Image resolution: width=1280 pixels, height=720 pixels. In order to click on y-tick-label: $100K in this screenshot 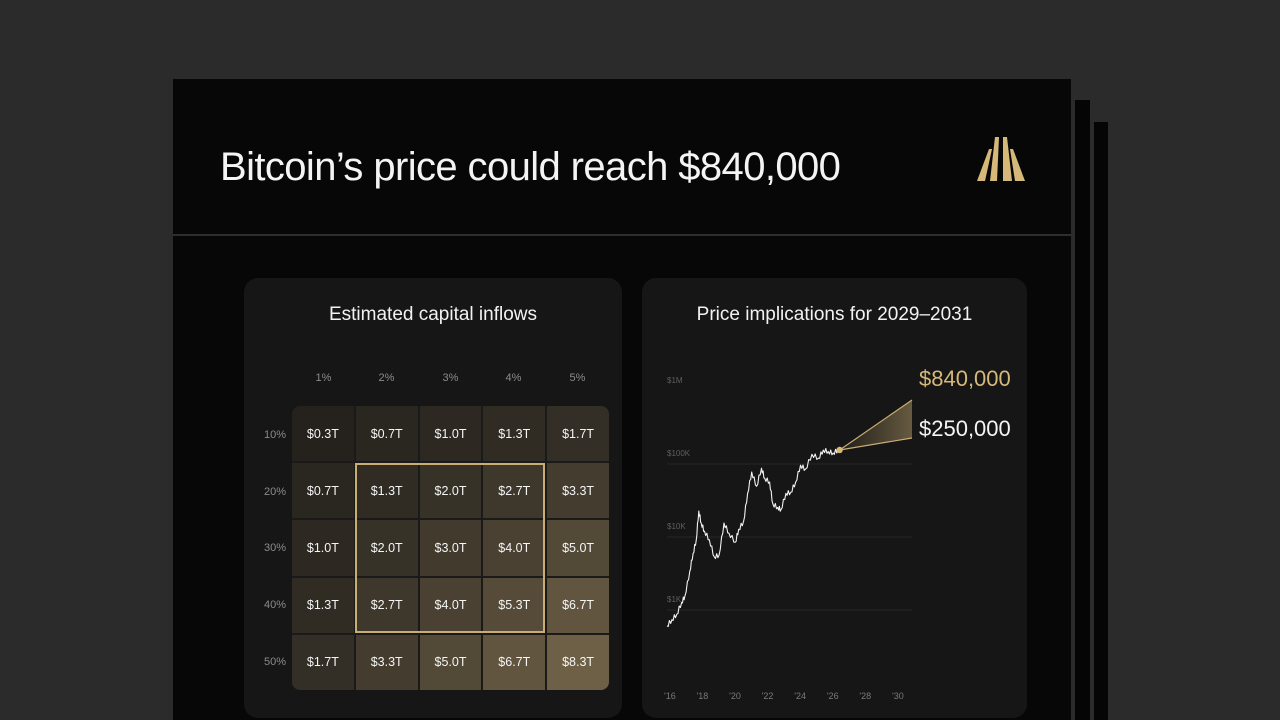, I will do `click(679, 453)`.